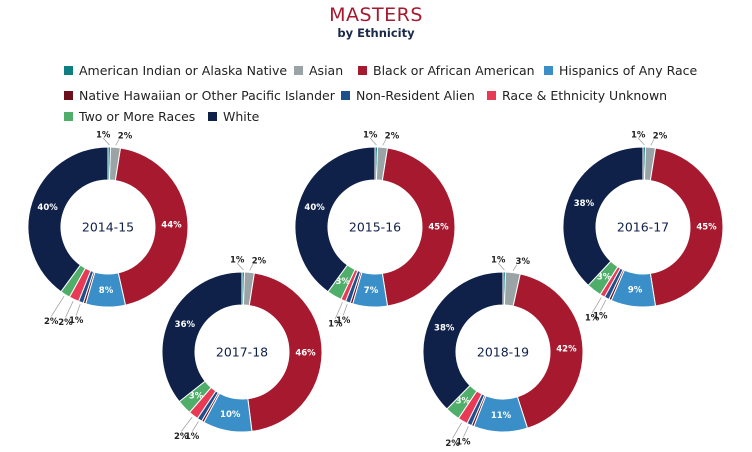  What do you see at coordinates (376, 15) in the screenshot?
I see `chart-title: MASTERS` at bounding box center [376, 15].